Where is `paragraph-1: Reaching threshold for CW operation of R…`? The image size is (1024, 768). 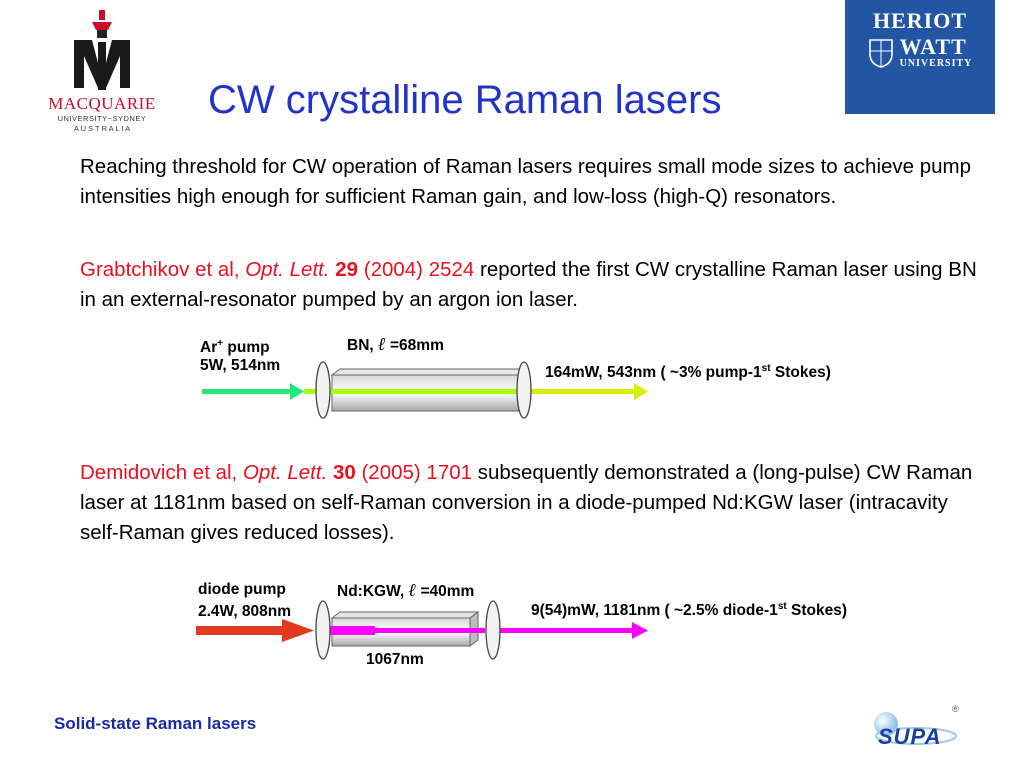
paragraph-1: Reaching threshold for CW operation of R… is located at coordinates (526, 181).